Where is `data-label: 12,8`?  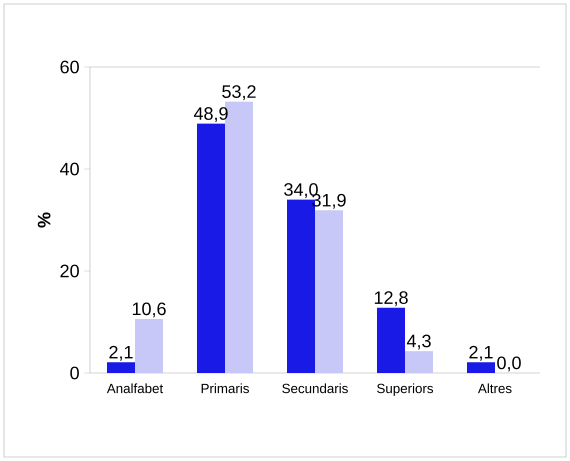
data-label: 12,8 is located at coordinates (391, 298).